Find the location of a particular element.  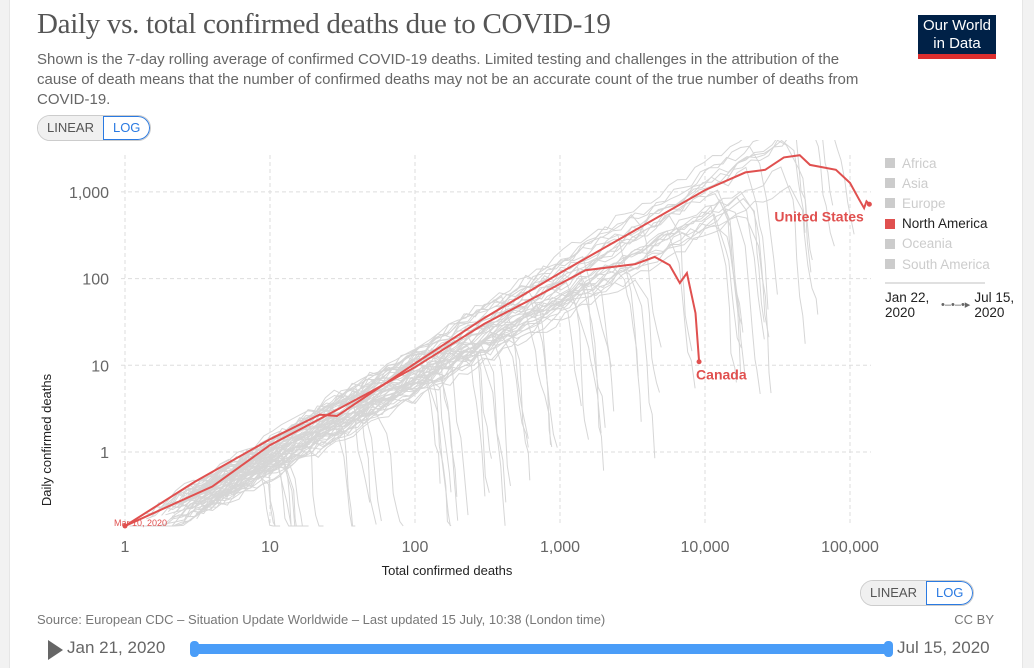

x-tick-label: 10 is located at coordinates (270, 547).